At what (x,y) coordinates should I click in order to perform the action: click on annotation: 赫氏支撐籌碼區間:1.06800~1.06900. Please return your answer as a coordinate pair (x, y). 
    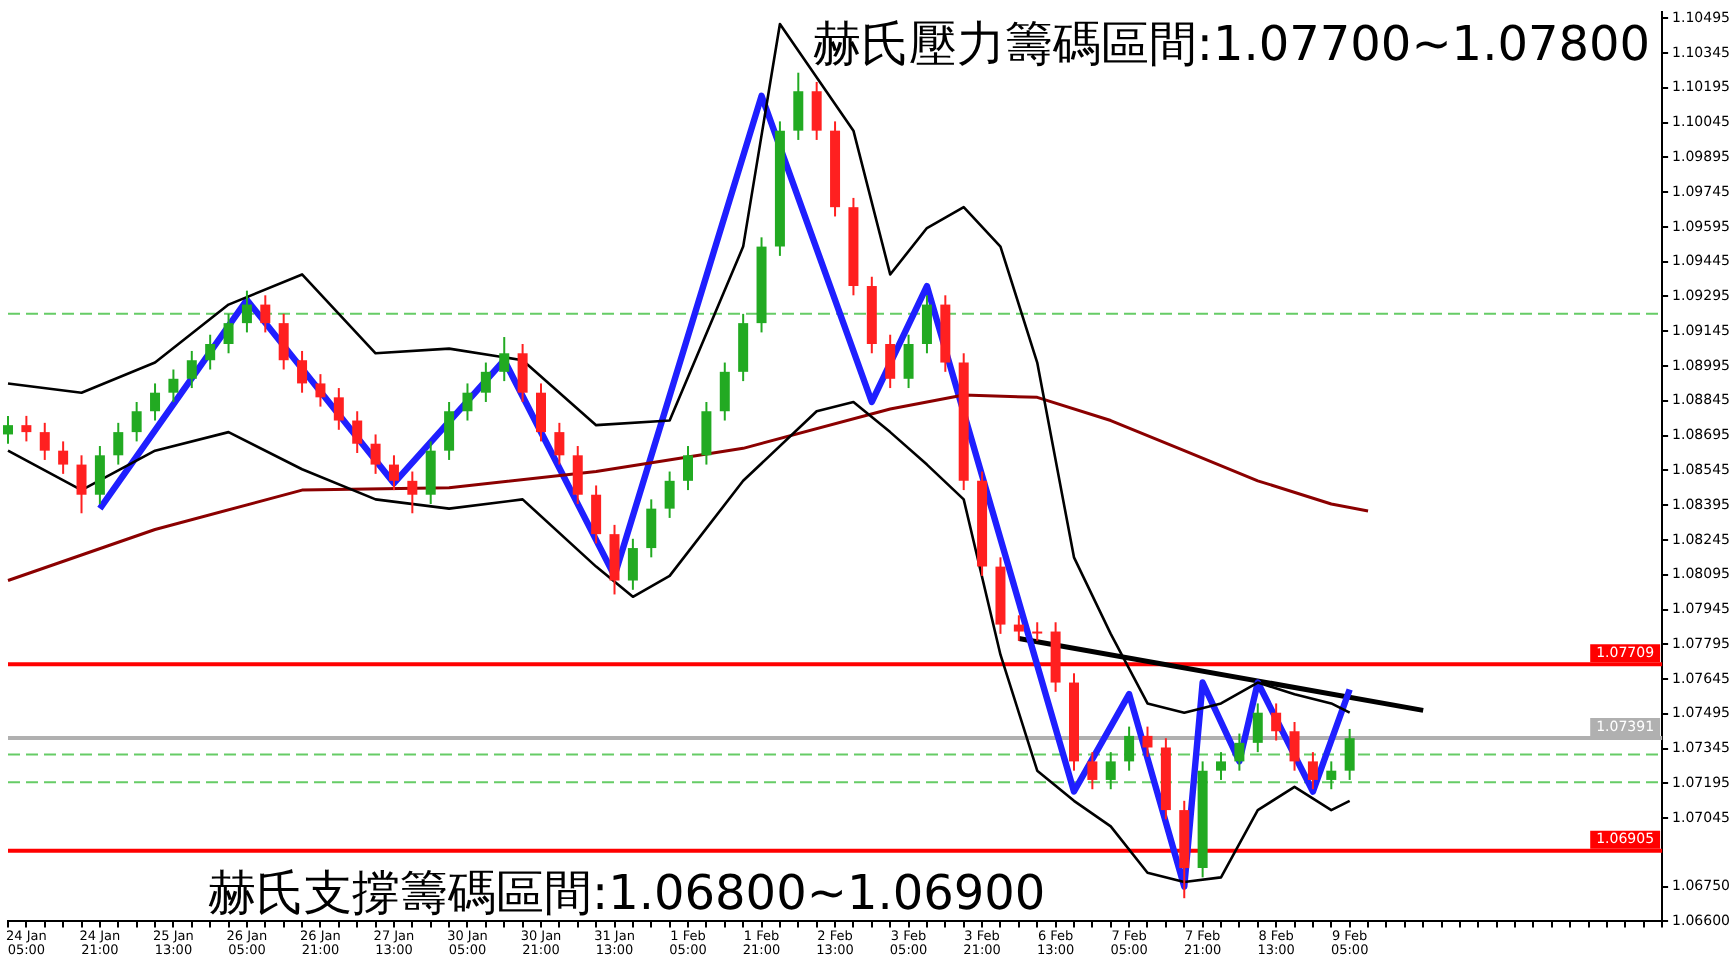
    Looking at the image, I should click on (627, 893).